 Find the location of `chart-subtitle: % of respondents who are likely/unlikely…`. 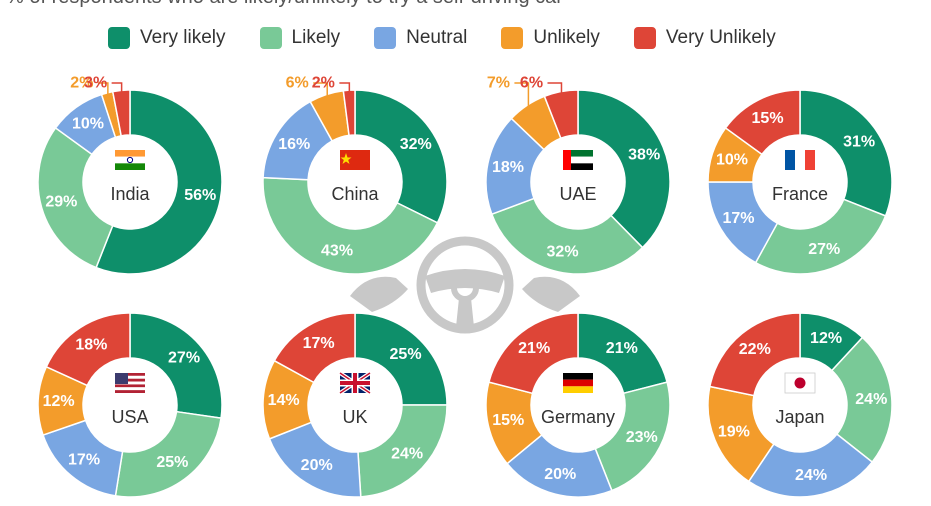

chart-subtitle: % of respondents who are likely/unlikely… is located at coordinates (284, 4).